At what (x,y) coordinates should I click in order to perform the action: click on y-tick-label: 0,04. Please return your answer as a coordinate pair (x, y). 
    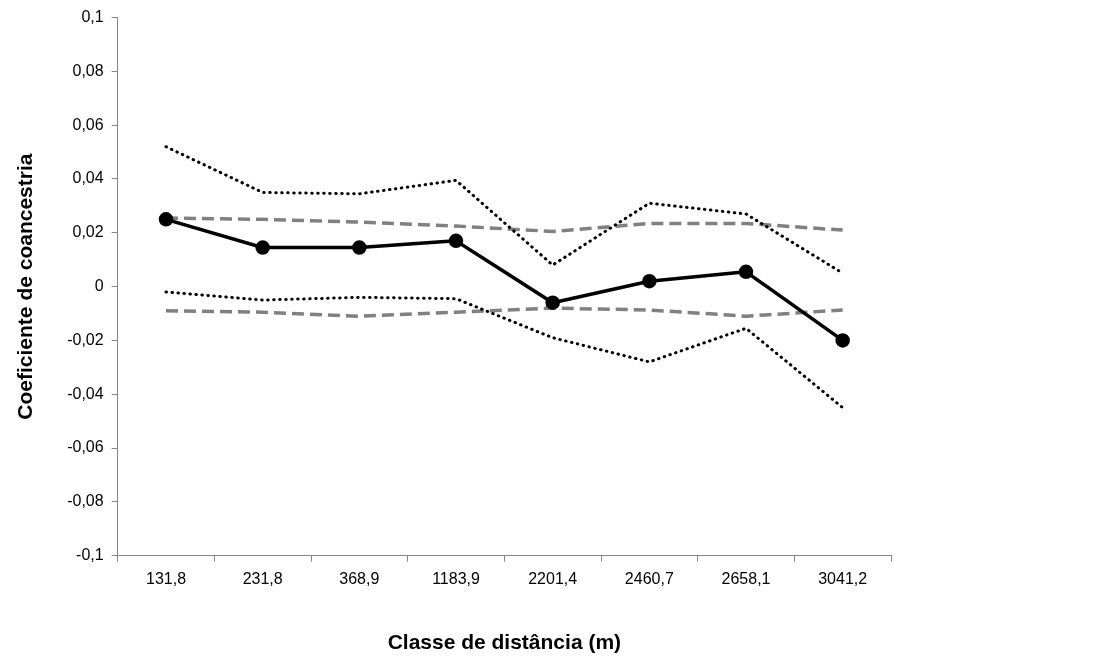
    Looking at the image, I should click on (88, 178).